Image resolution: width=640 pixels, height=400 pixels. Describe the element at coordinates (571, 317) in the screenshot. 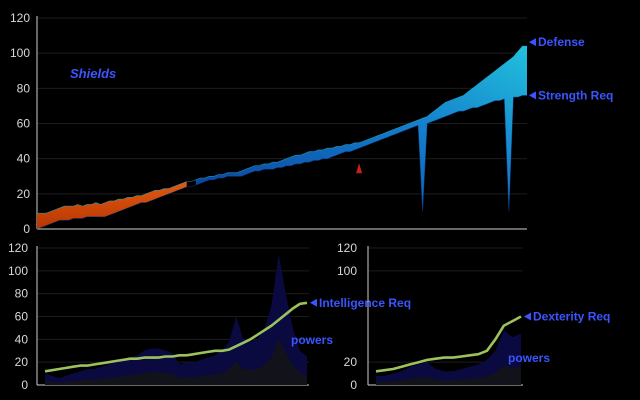

I see `series-label: Dexterity Req` at that location.